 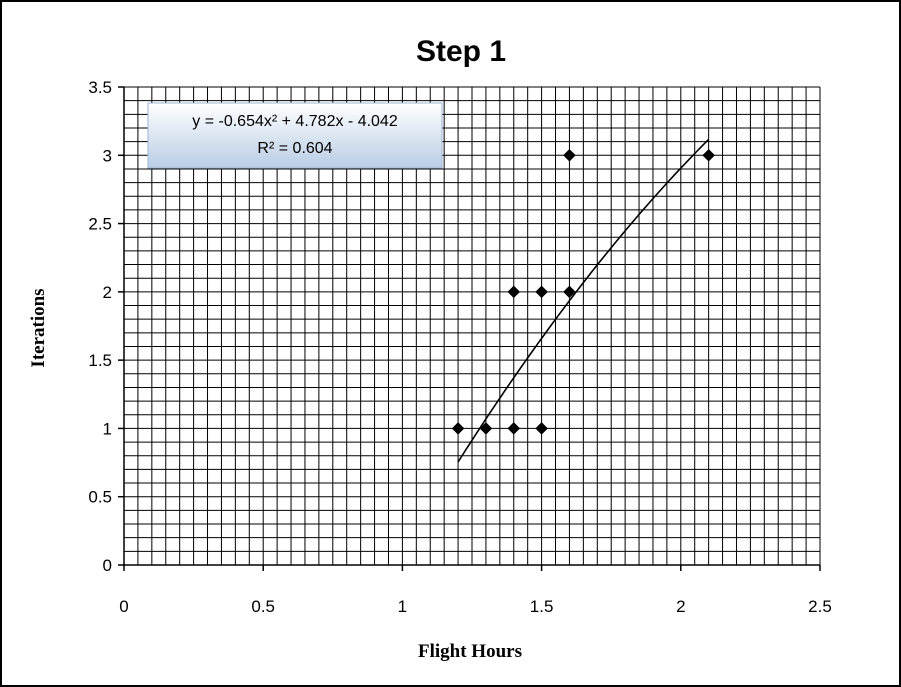 What do you see at coordinates (820, 606) in the screenshot?
I see `x-tick-label: 2.5` at bounding box center [820, 606].